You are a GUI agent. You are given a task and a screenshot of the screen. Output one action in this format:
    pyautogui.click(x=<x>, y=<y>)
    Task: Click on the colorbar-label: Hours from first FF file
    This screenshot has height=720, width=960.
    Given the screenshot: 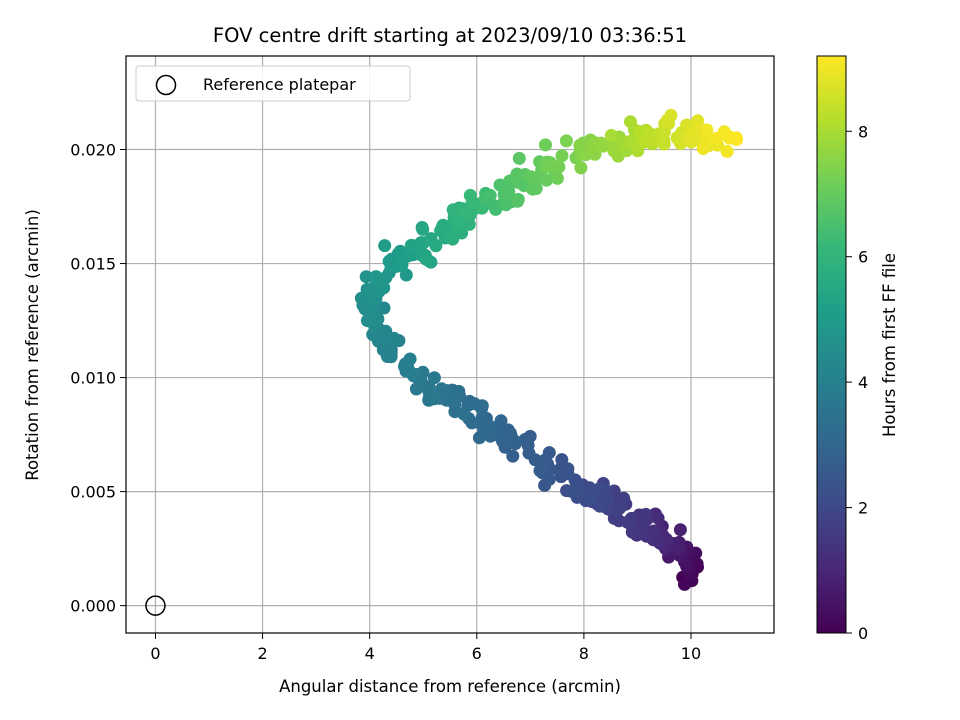 What is the action you would take?
    pyautogui.click(x=889, y=345)
    